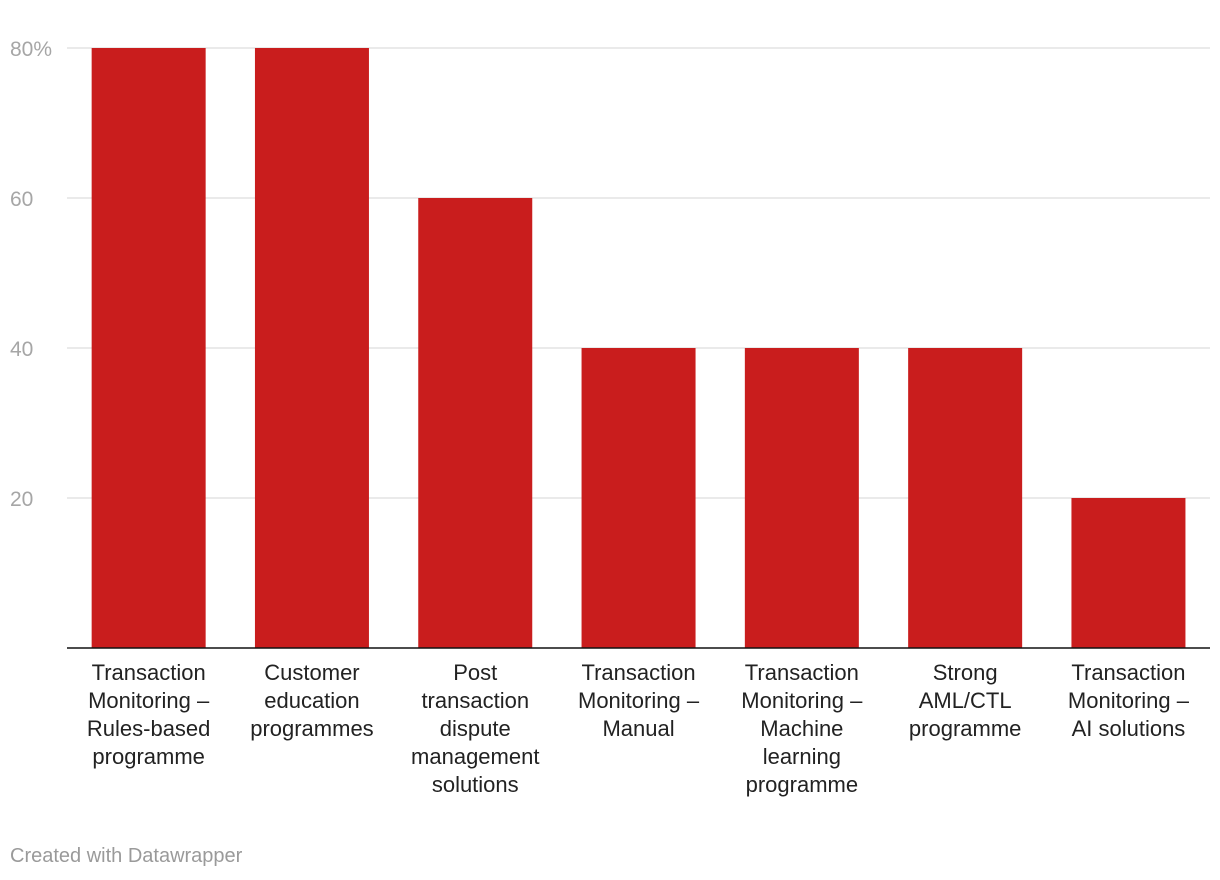 This screenshot has height=880, width=1220. I want to click on category-label-2: Customer education programmes, so click(311, 700).